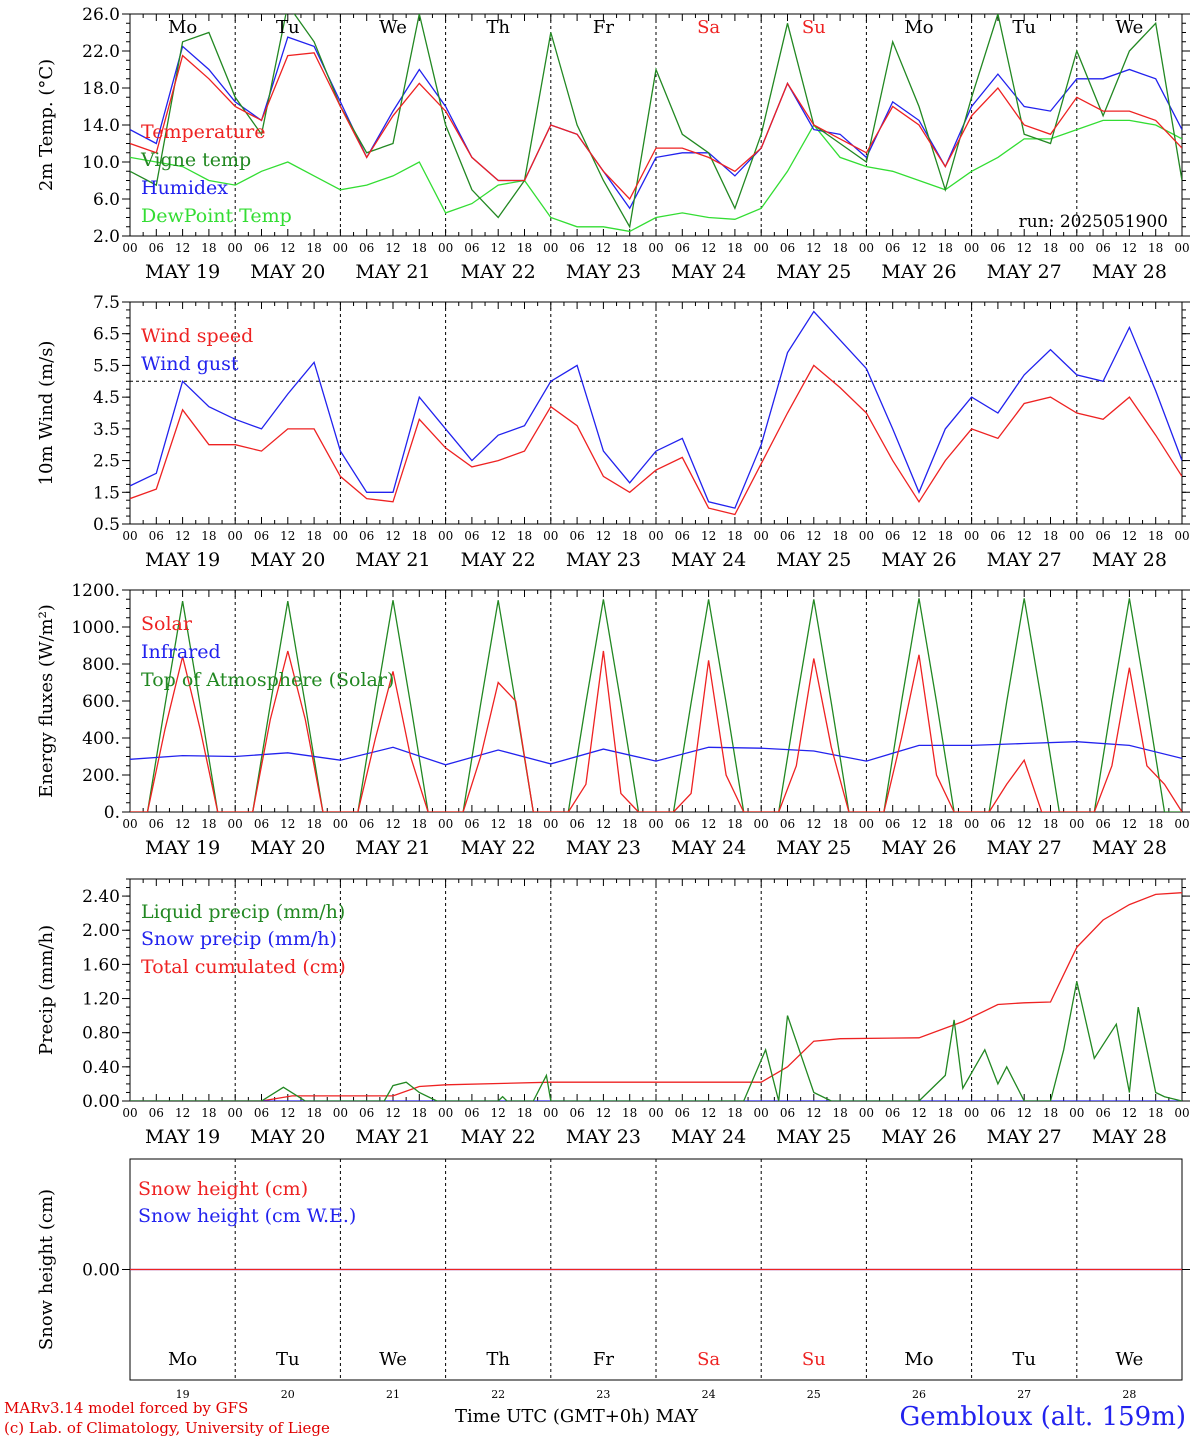 The width and height of the screenshot is (1194, 1440). Describe the element at coordinates (101, 126) in the screenshot. I see `y-tick-label: 14.0` at that location.